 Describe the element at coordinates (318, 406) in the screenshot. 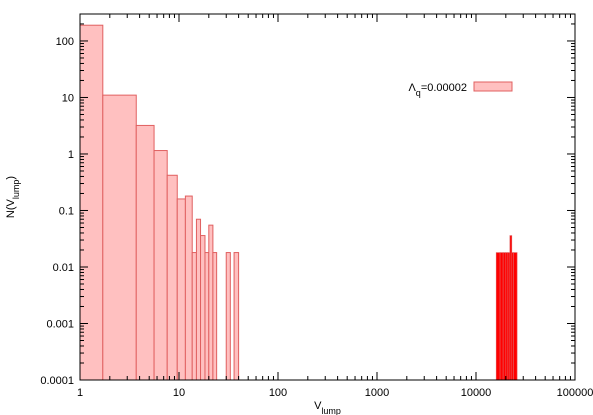

I see `x-axis-label-base: V` at that location.